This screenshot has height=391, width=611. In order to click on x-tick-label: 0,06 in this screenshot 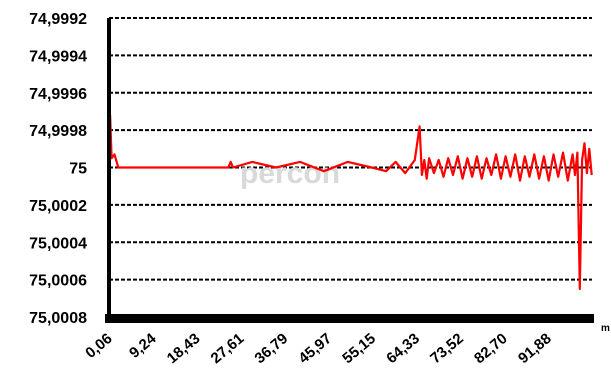, I will do `click(98, 346)`.